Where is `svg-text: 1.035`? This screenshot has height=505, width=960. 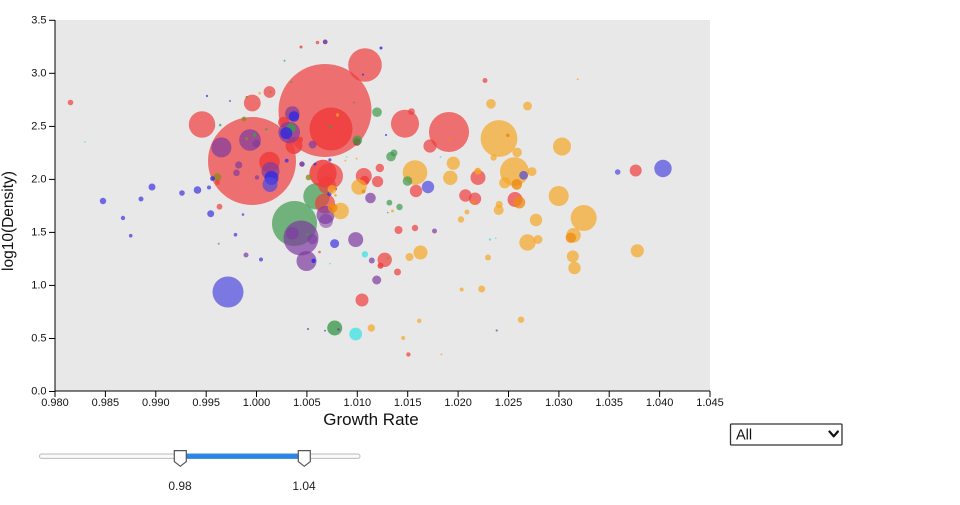
svg-text: 1.035 is located at coordinates (609, 403).